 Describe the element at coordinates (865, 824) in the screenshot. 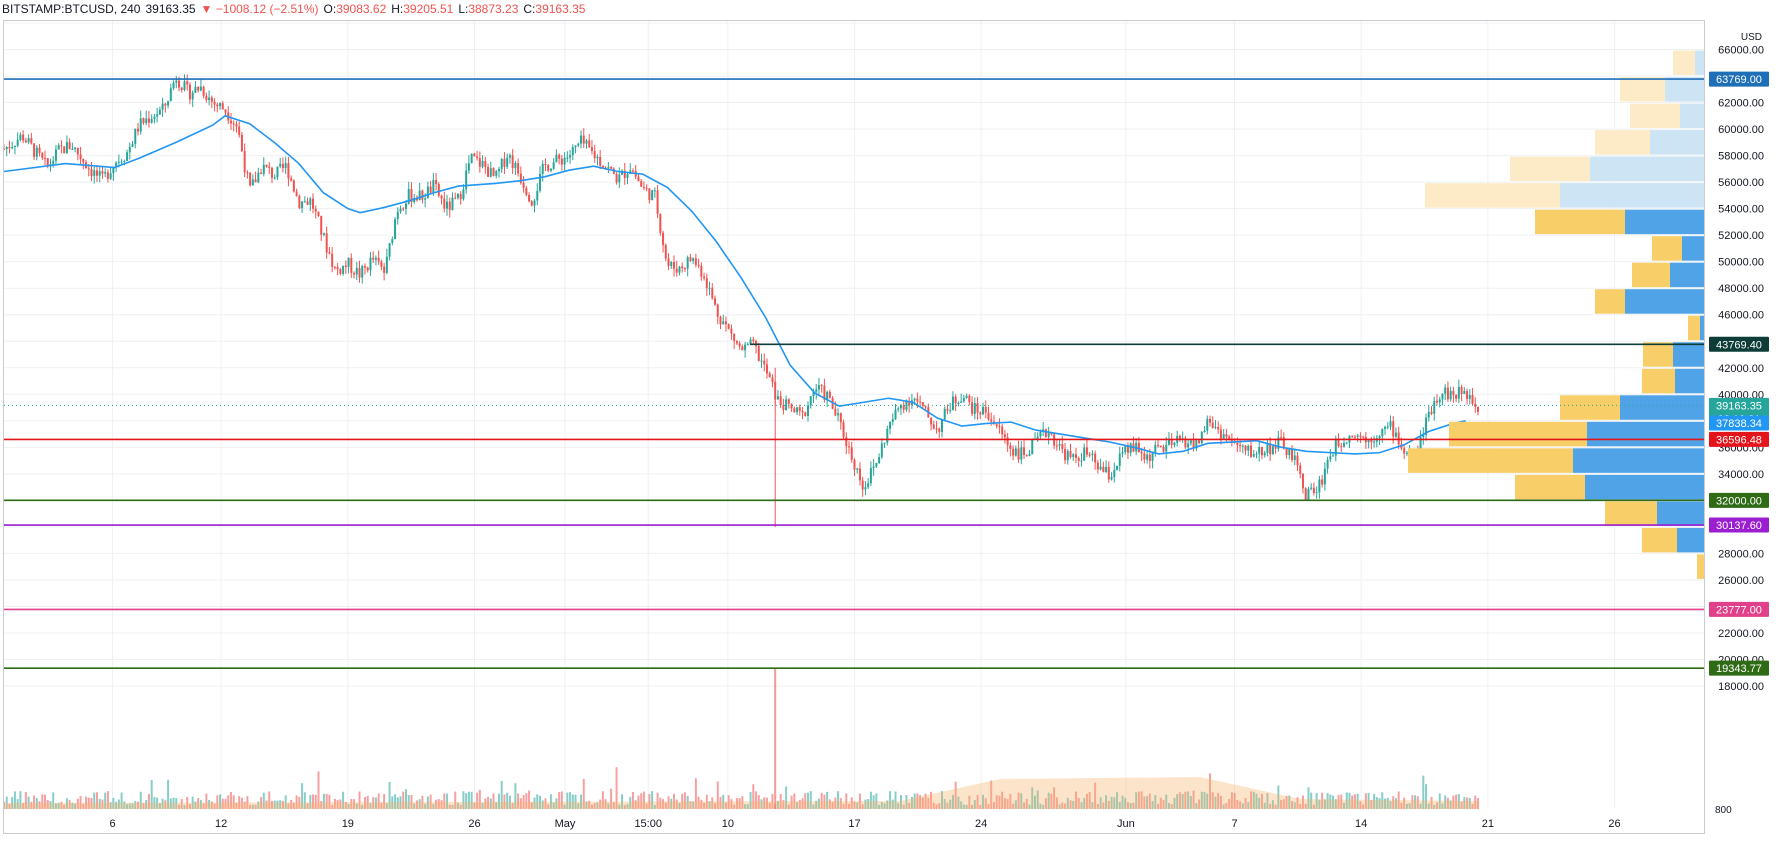

I see `time-axis: 6 12 19 26 May 15:00 10 17 24 Jun 7 14 21 26` at that location.